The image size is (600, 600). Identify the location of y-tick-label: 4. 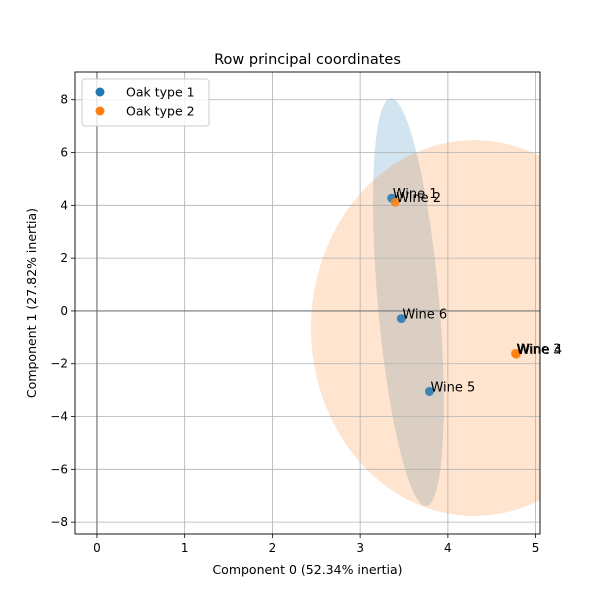
(64, 205).